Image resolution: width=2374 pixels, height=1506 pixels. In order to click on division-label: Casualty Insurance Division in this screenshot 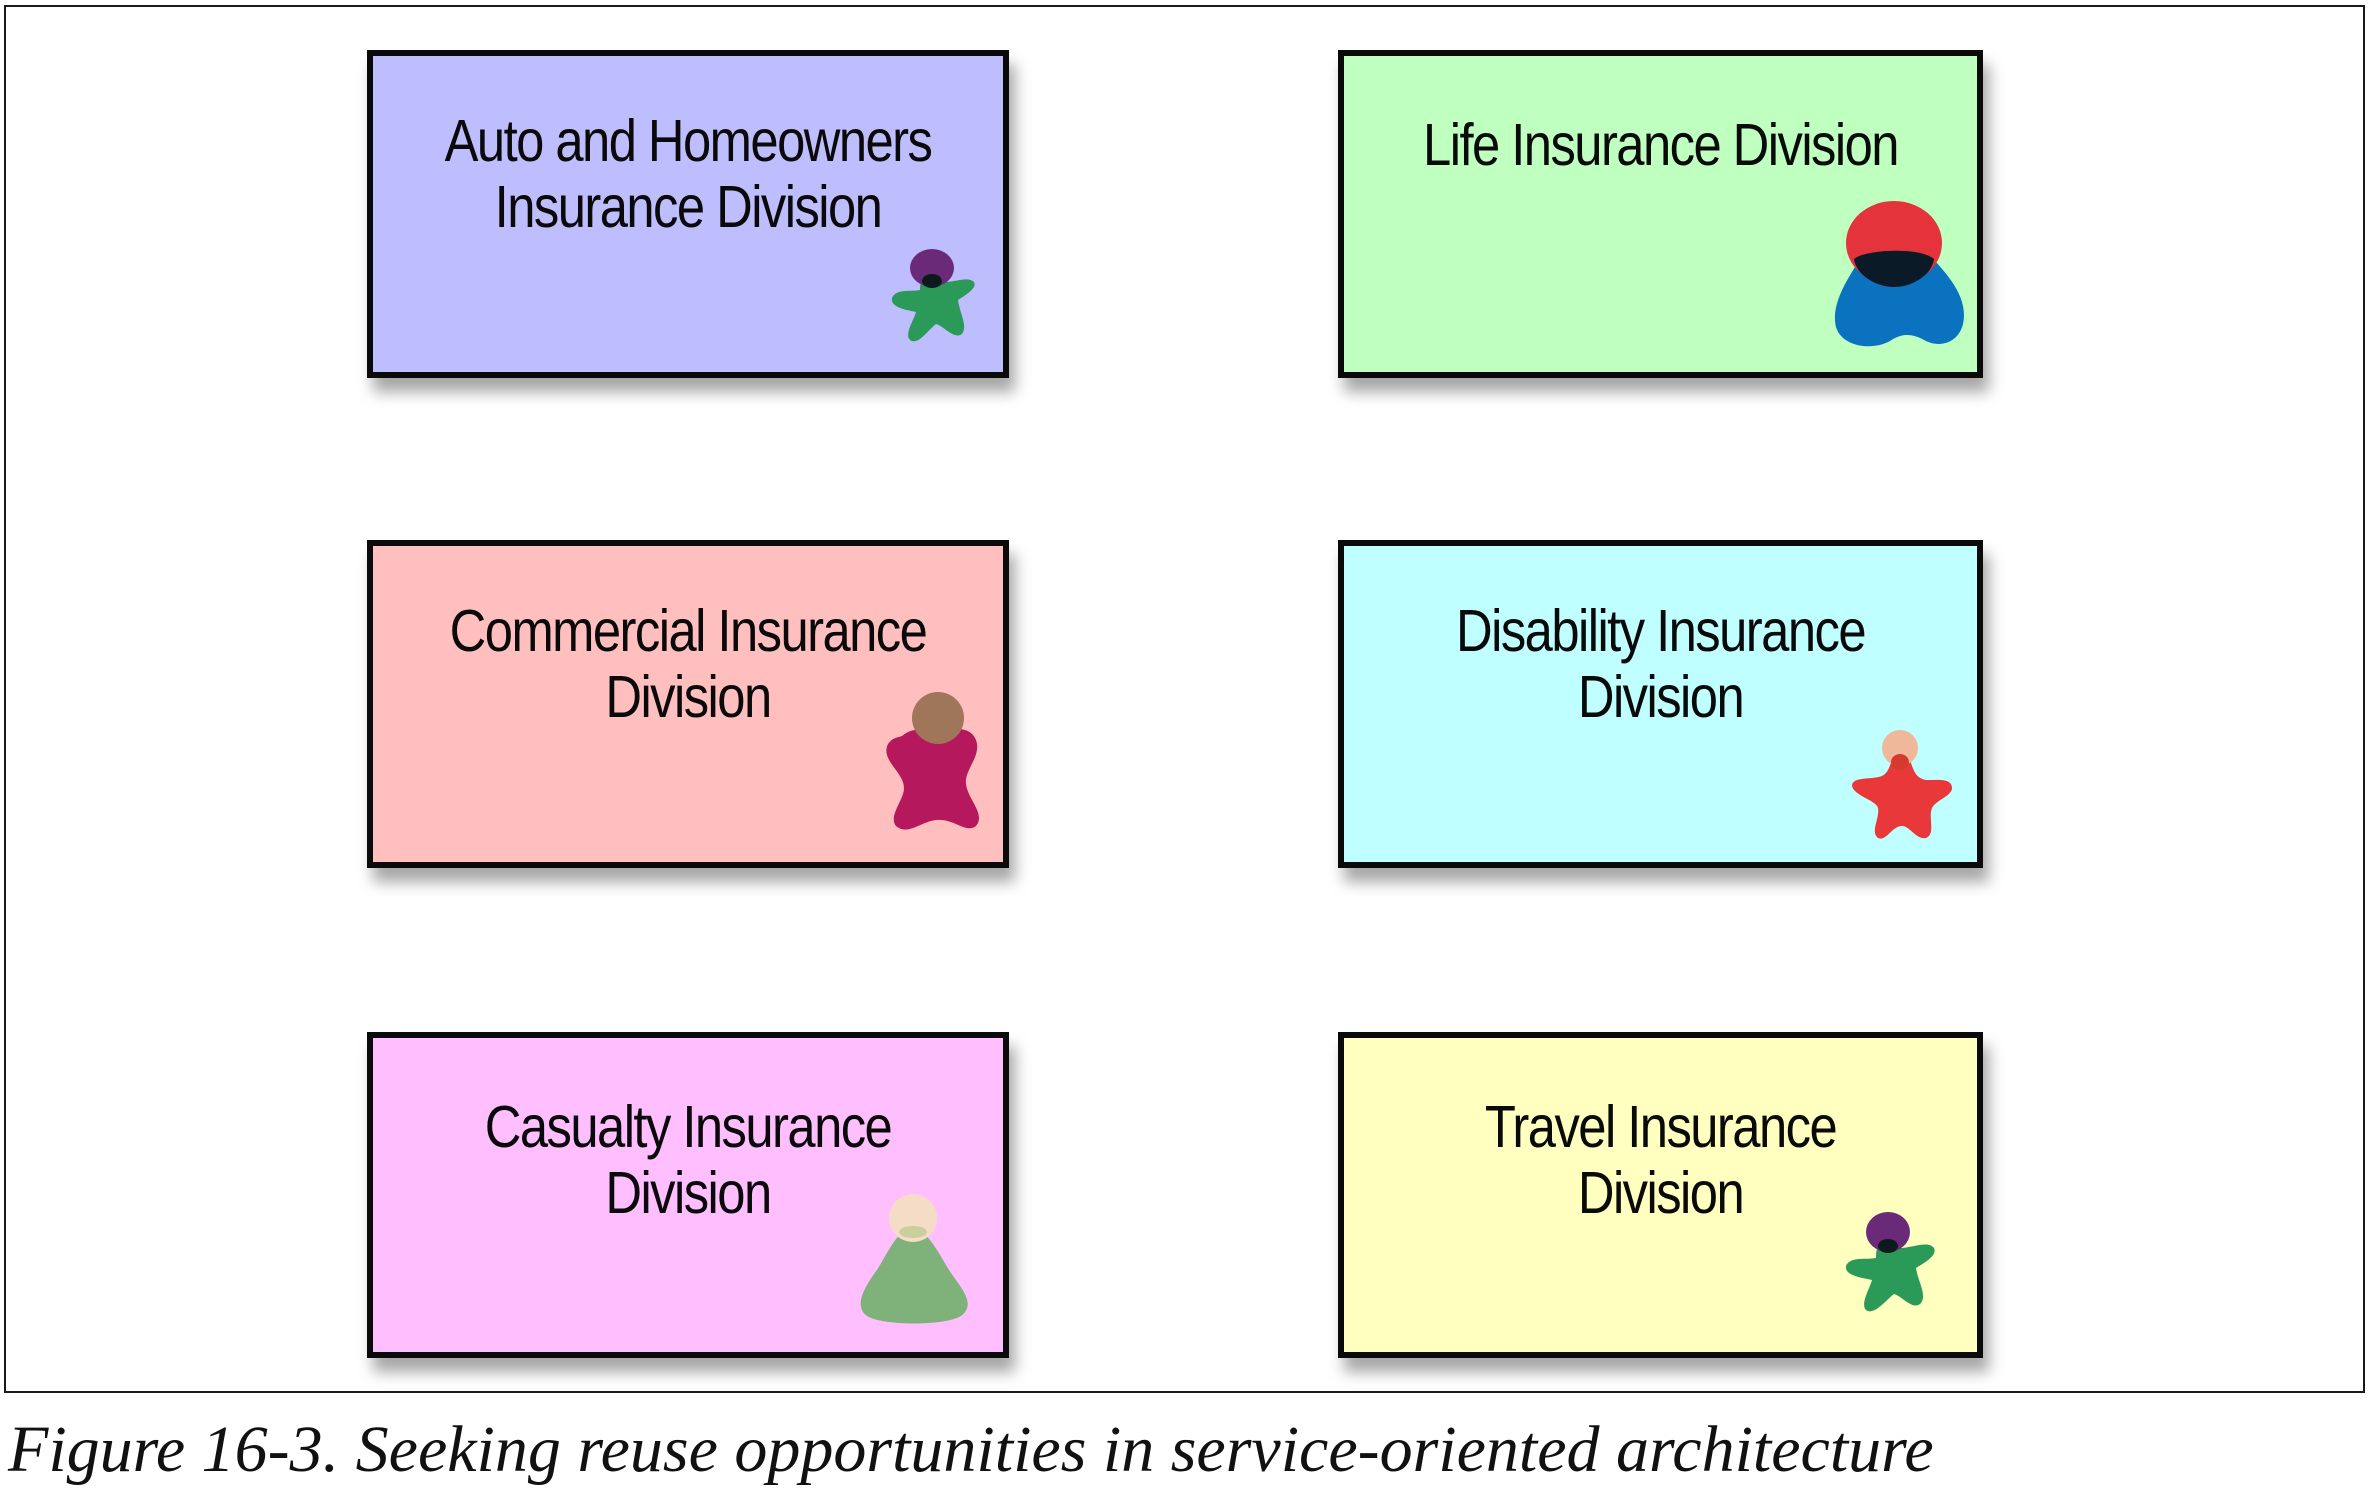, I will do `click(688, 1160)`.